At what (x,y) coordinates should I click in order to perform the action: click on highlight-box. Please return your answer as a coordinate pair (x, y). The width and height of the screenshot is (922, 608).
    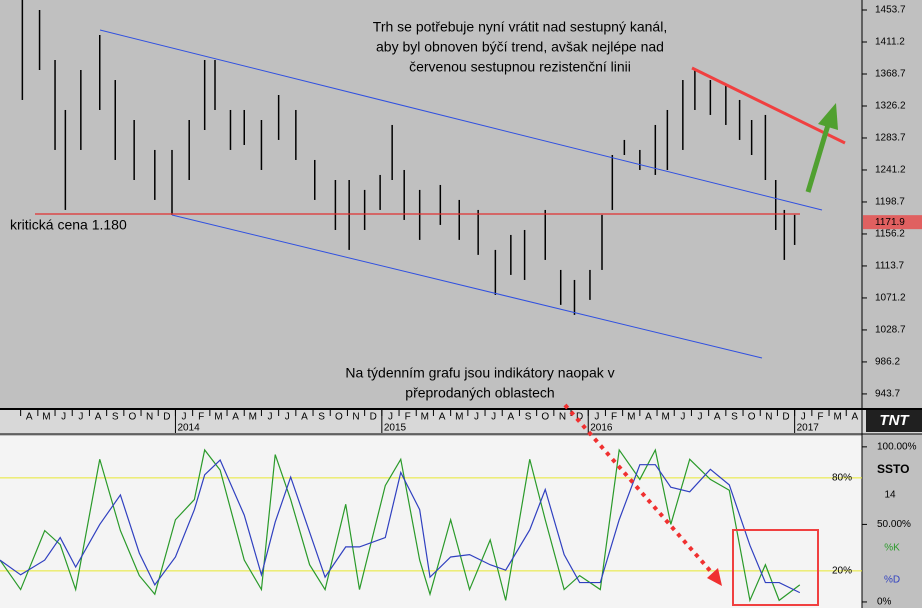
    Looking at the image, I should click on (775, 567).